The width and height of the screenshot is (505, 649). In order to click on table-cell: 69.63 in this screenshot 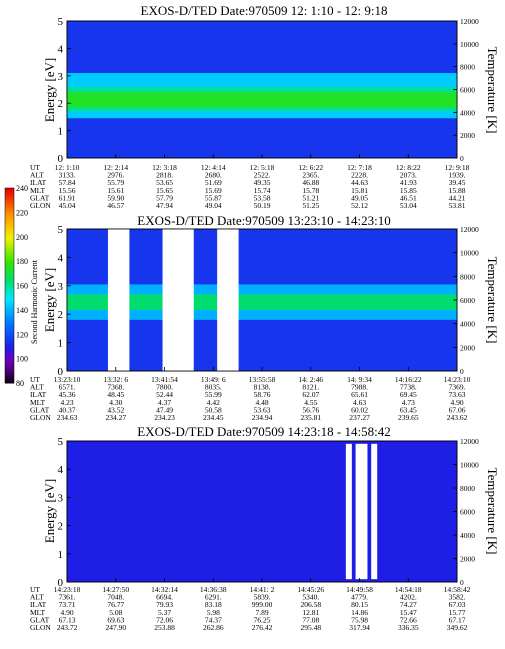, I will do `click(115, 619)`.